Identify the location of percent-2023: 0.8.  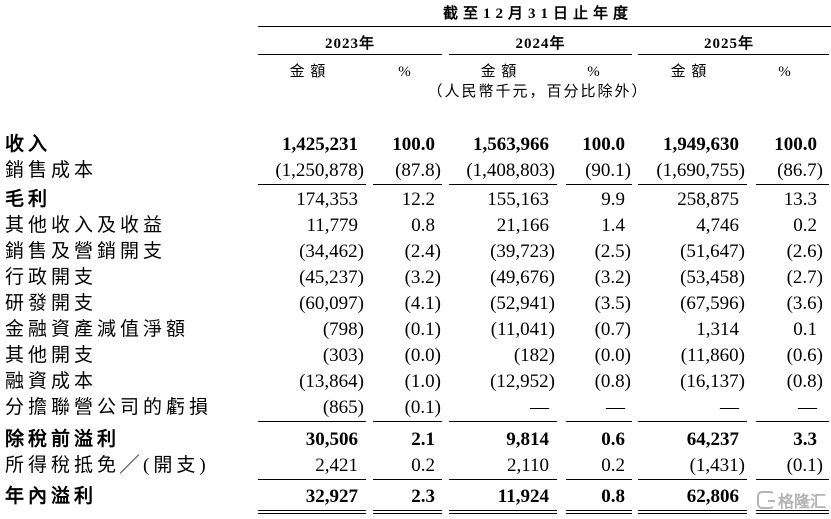
(423, 225).